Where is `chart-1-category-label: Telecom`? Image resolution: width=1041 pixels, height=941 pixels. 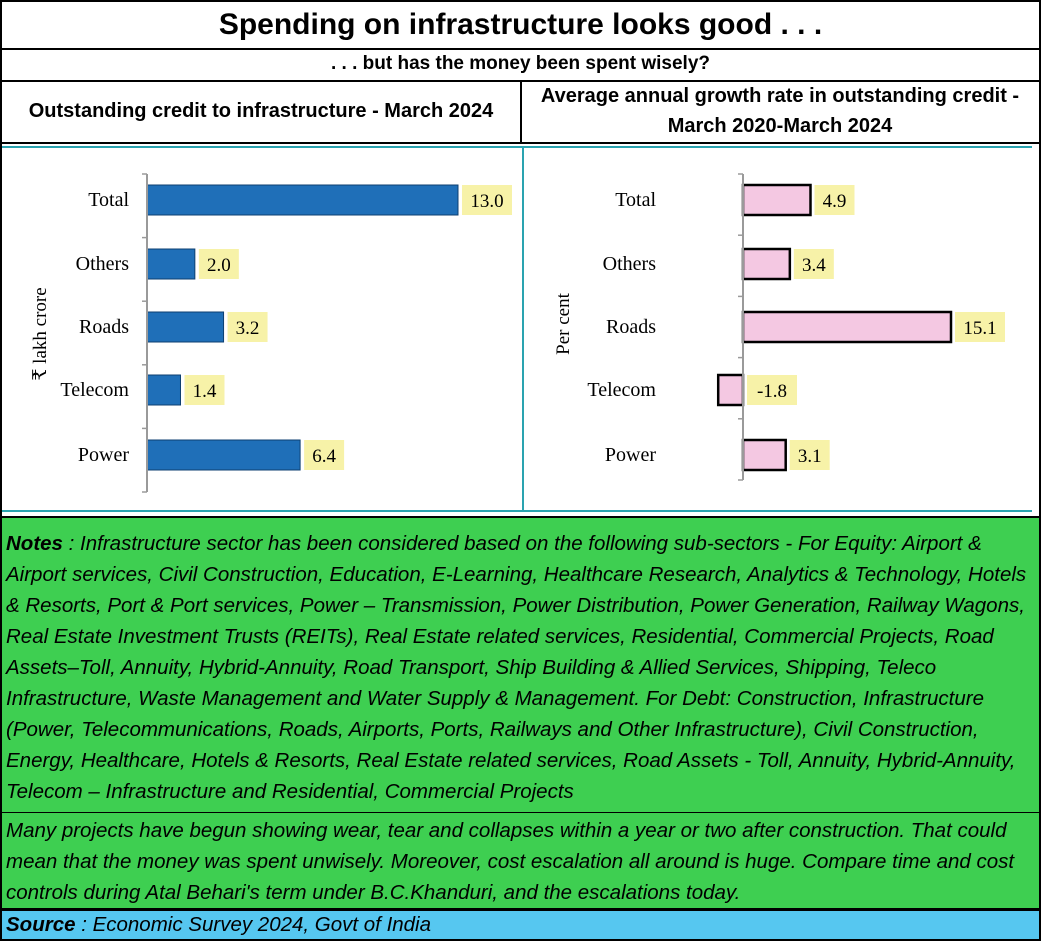
chart-1-category-label: Telecom is located at coordinates (621, 390).